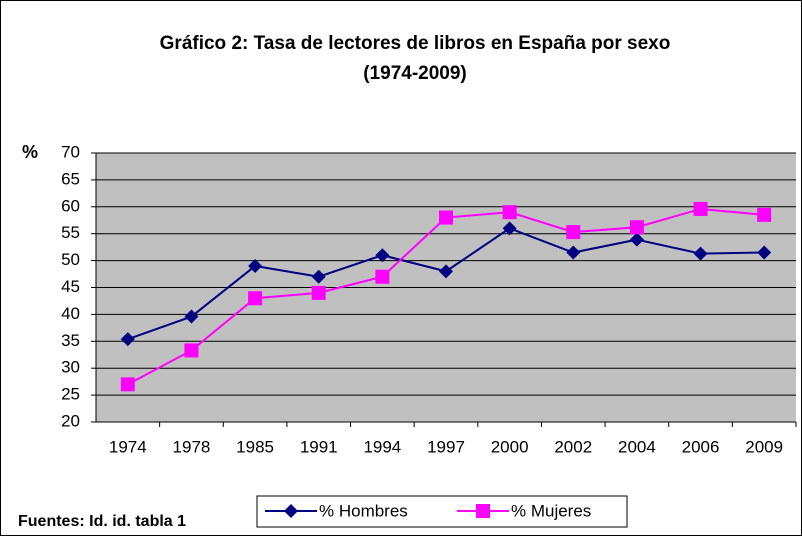  I want to click on y-tick-label: 55, so click(70, 232).